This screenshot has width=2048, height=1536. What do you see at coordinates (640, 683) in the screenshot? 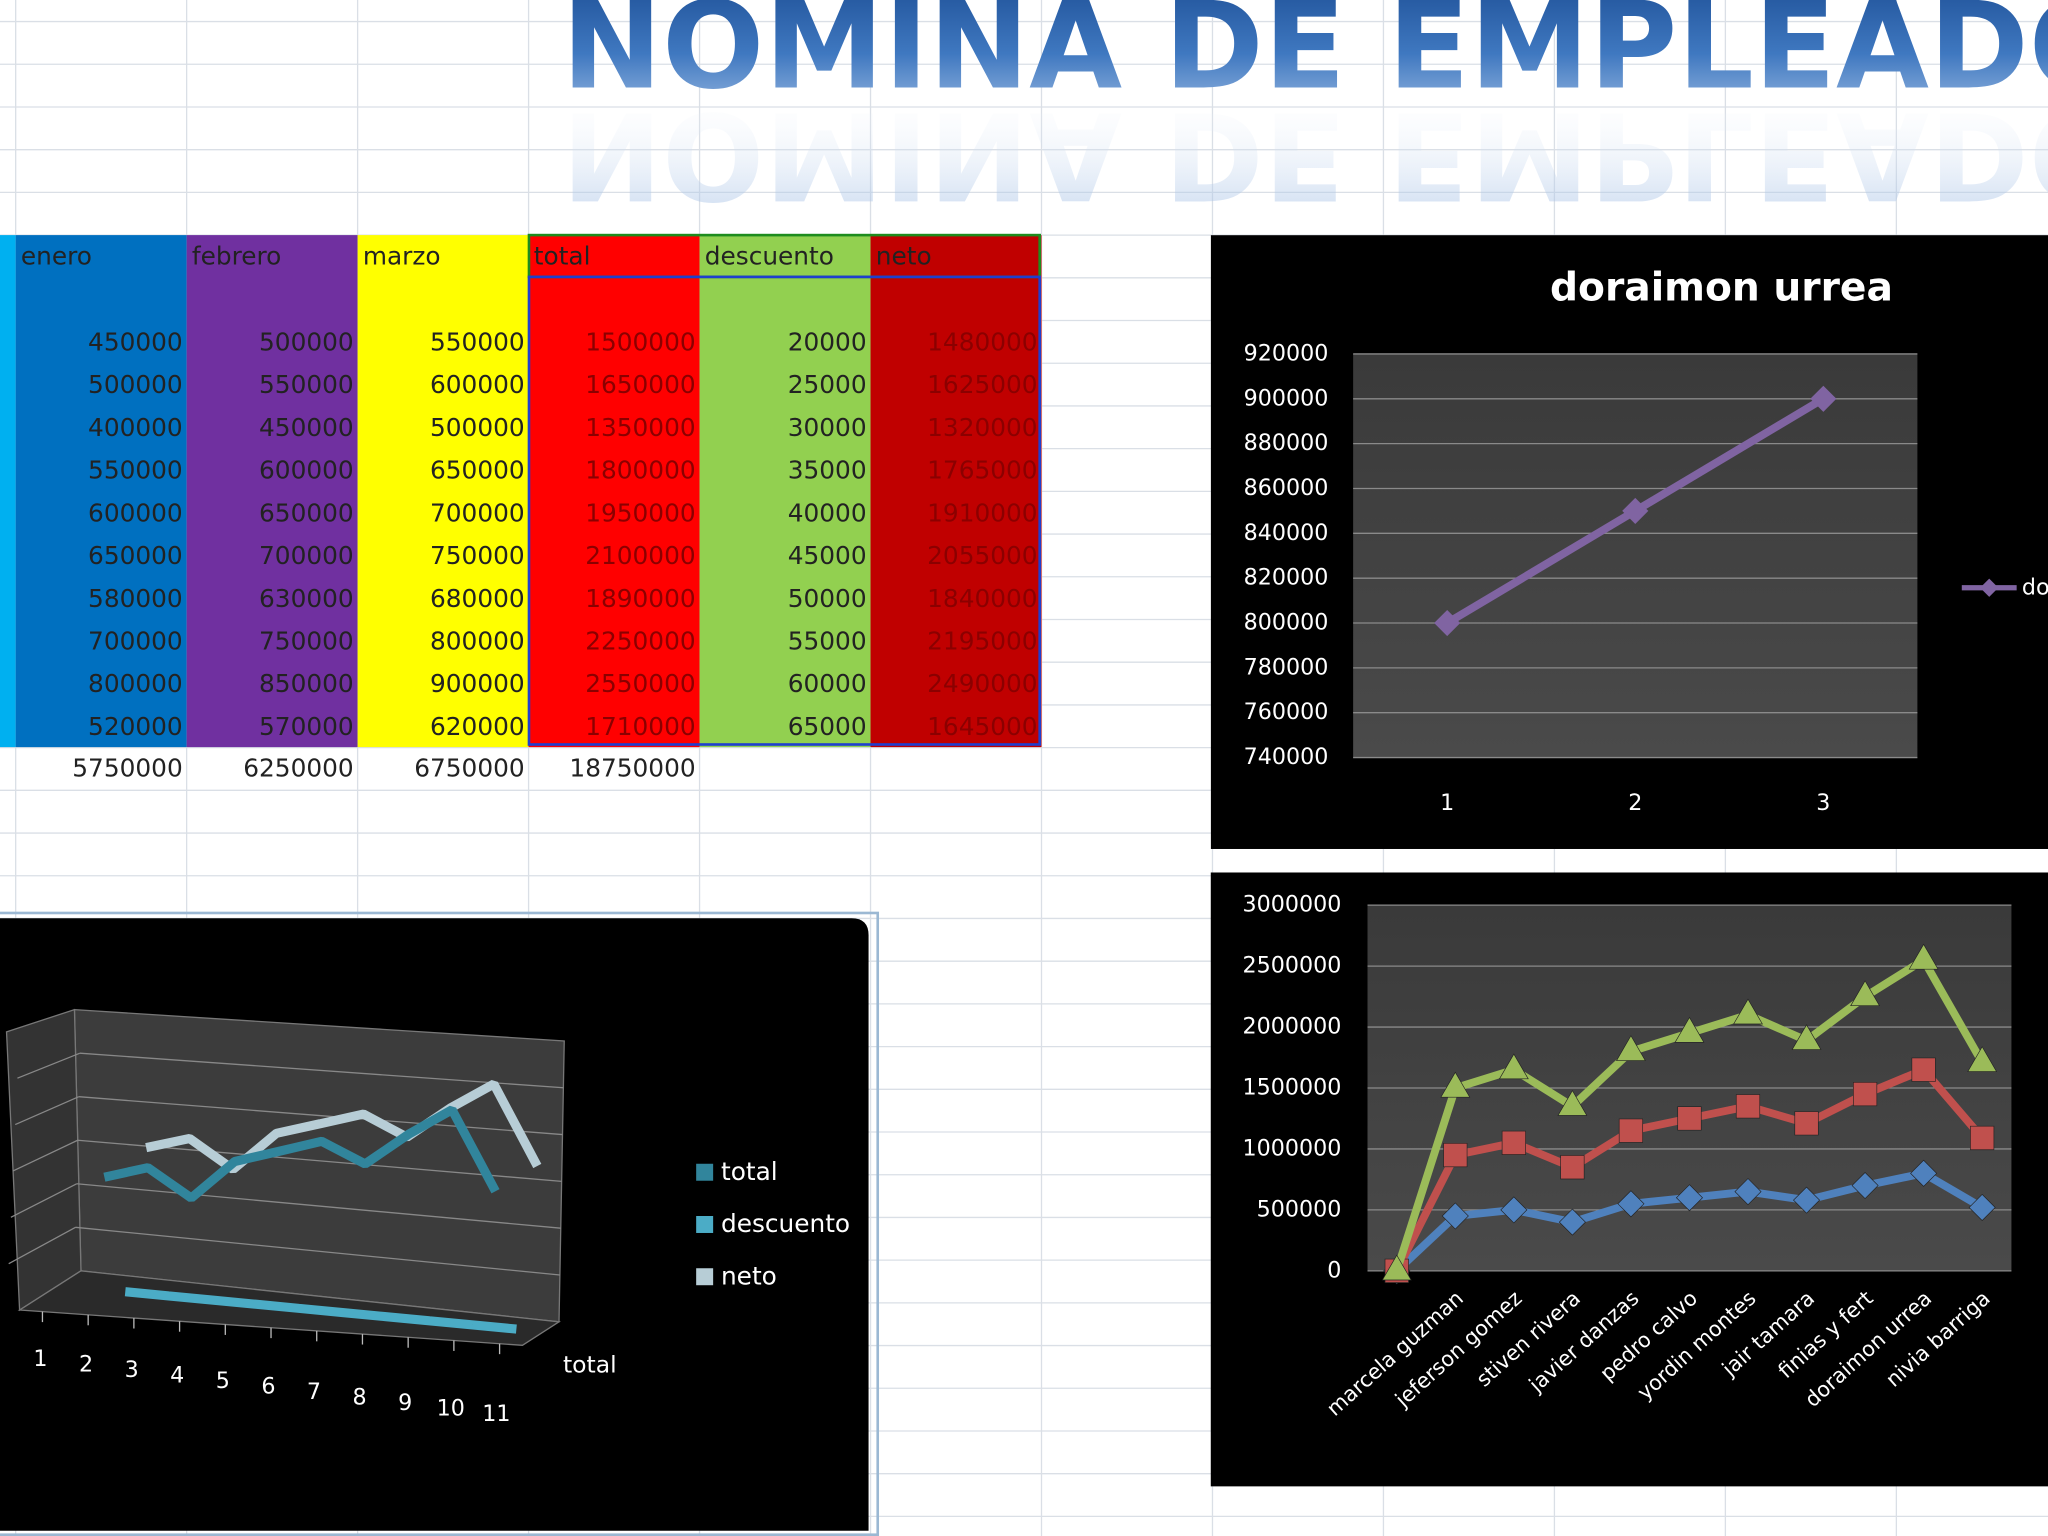
I see `cell: 2550000` at bounding box center [640, 683].